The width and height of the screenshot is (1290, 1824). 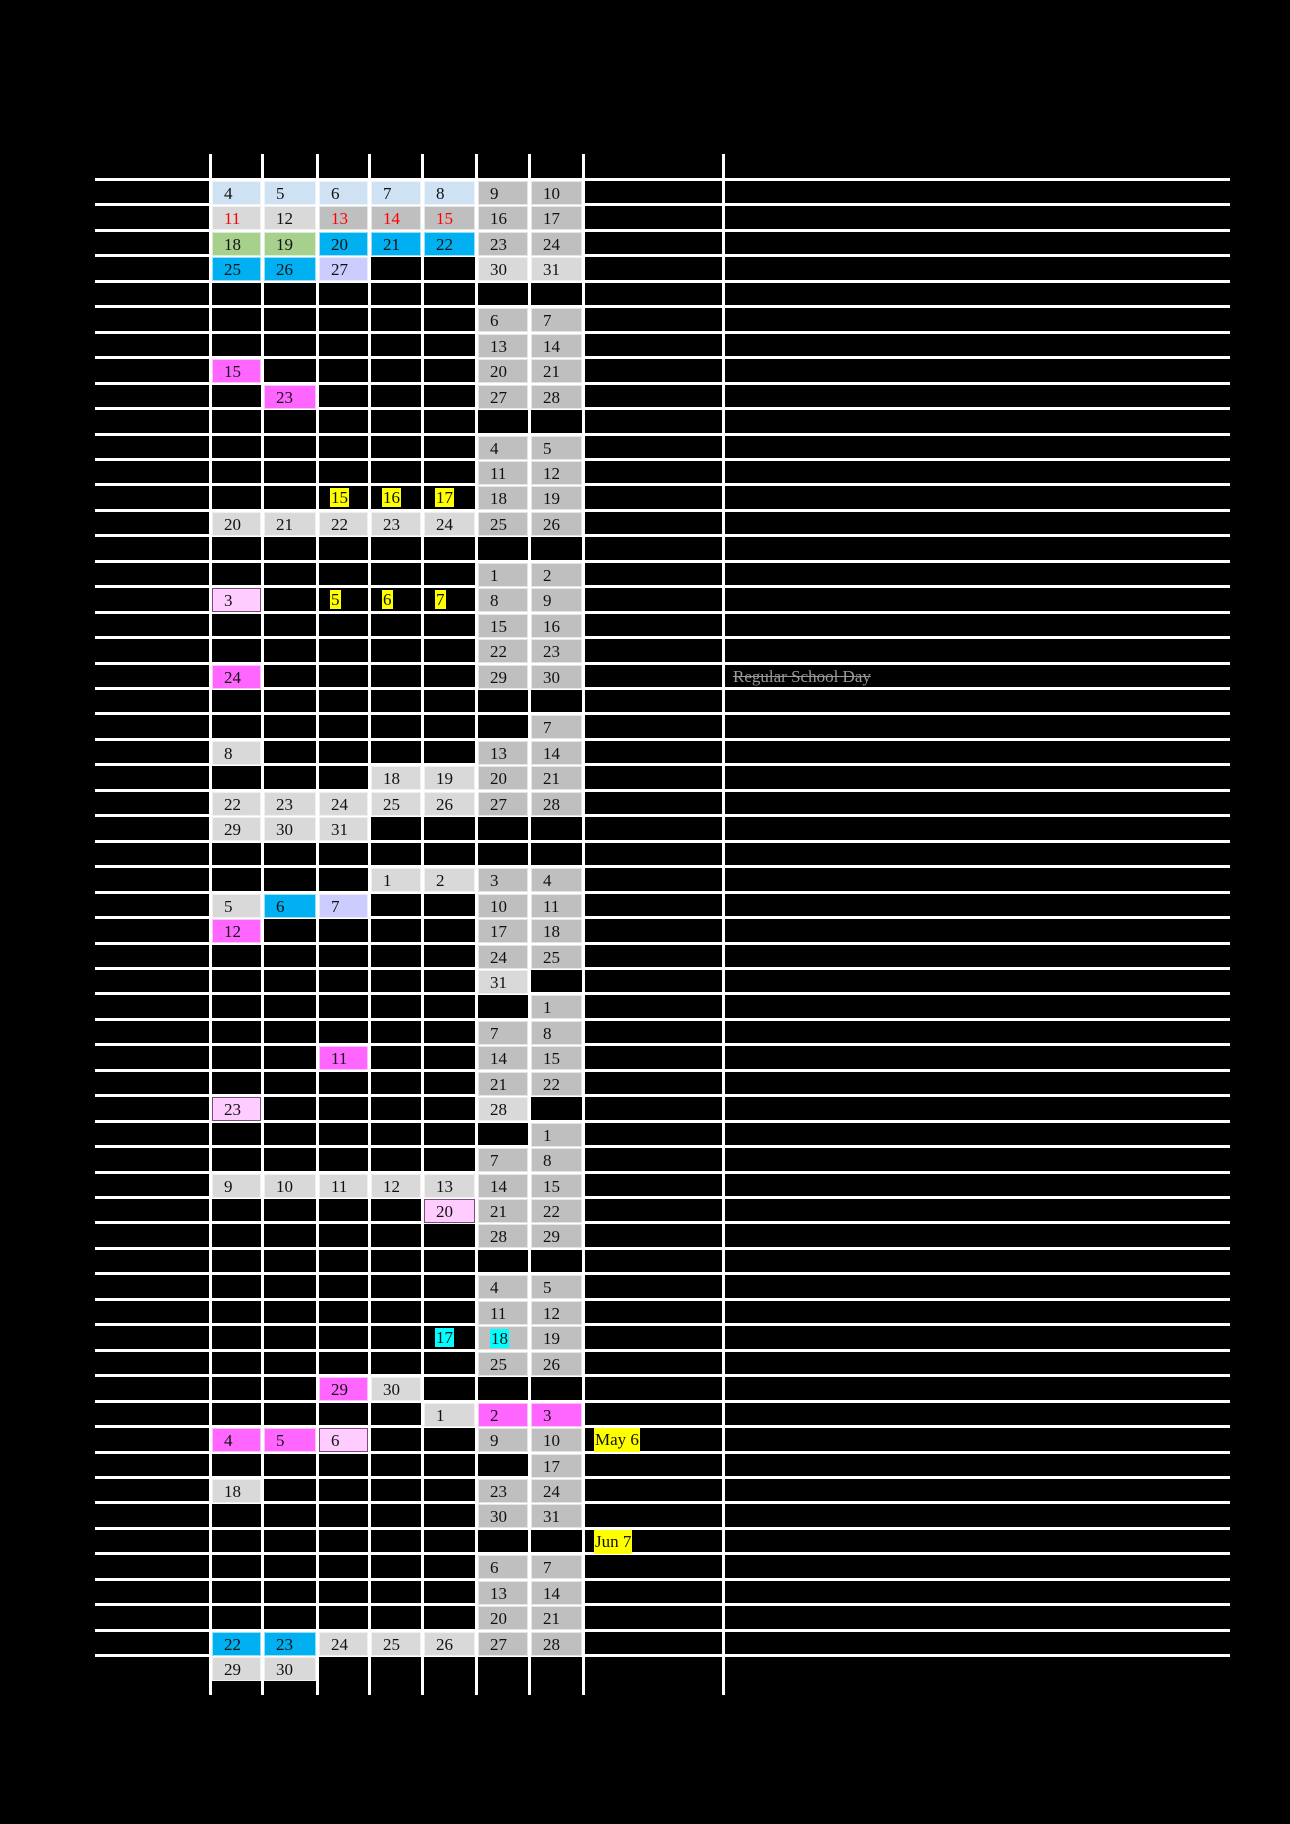 I want to click on calendar-day-cell: 19, so click(x=556, y=498).